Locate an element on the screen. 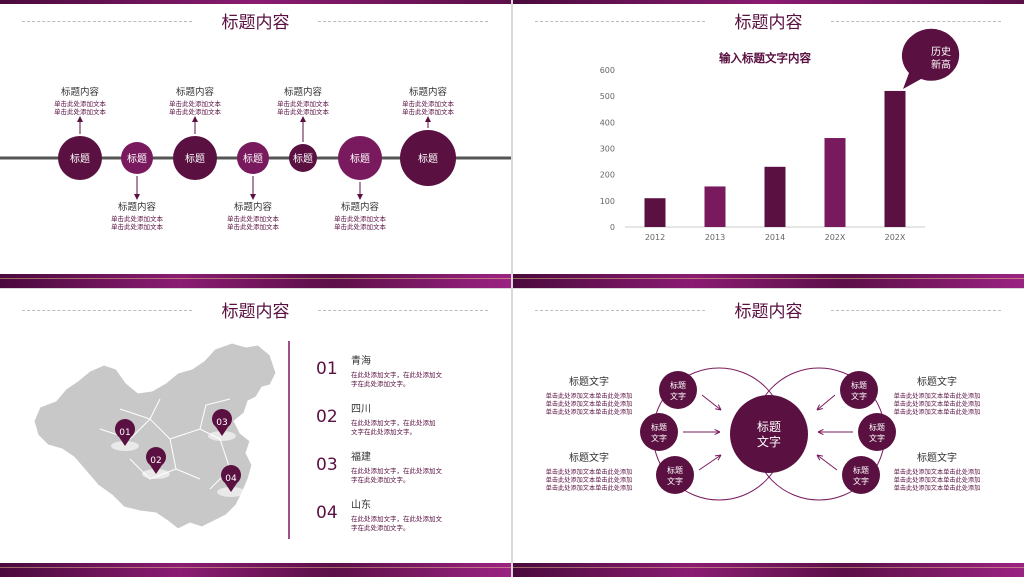 This screenshot has height=577, width=1024. item-number: 02 is located at coordinates (327, 417).